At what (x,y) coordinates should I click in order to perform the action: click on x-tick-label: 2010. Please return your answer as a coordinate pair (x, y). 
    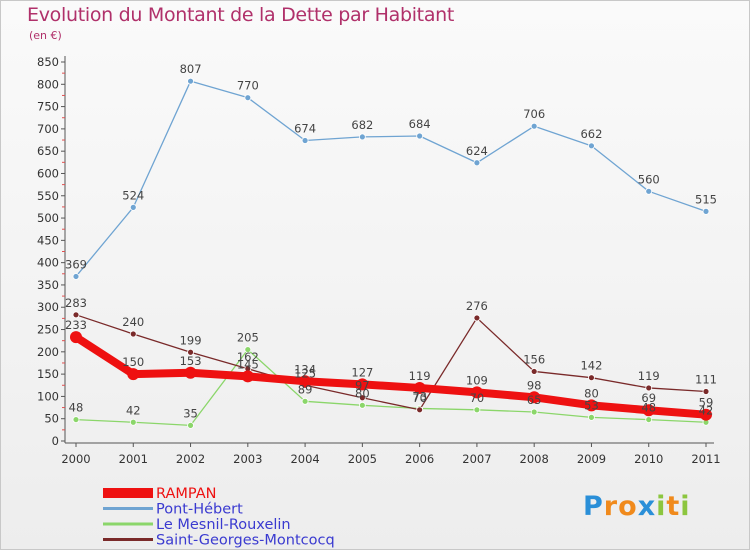
    Looking at the image, I should click on (648, 459).